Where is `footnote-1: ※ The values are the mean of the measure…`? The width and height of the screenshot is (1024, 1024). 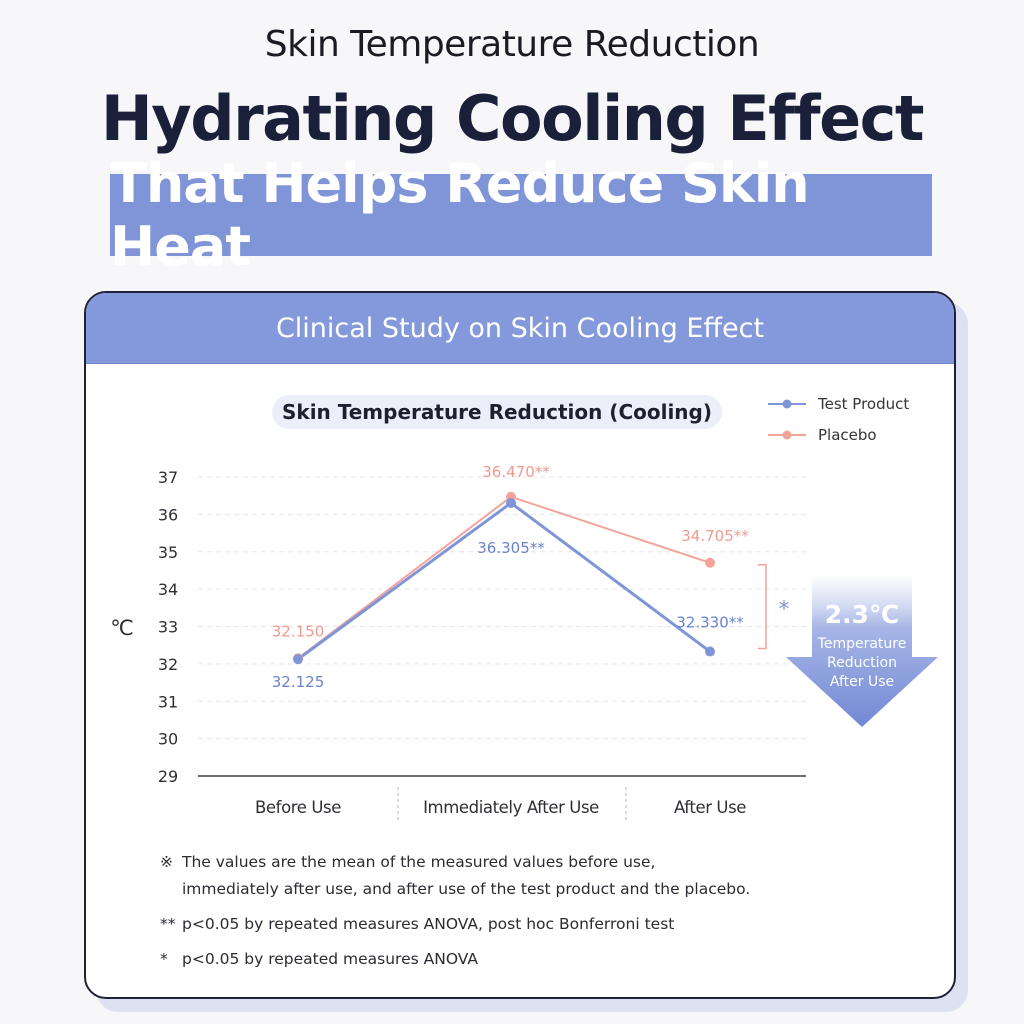
footnote-1: ※ The values are the mean of the measure… is located at coordinates (540, 862).